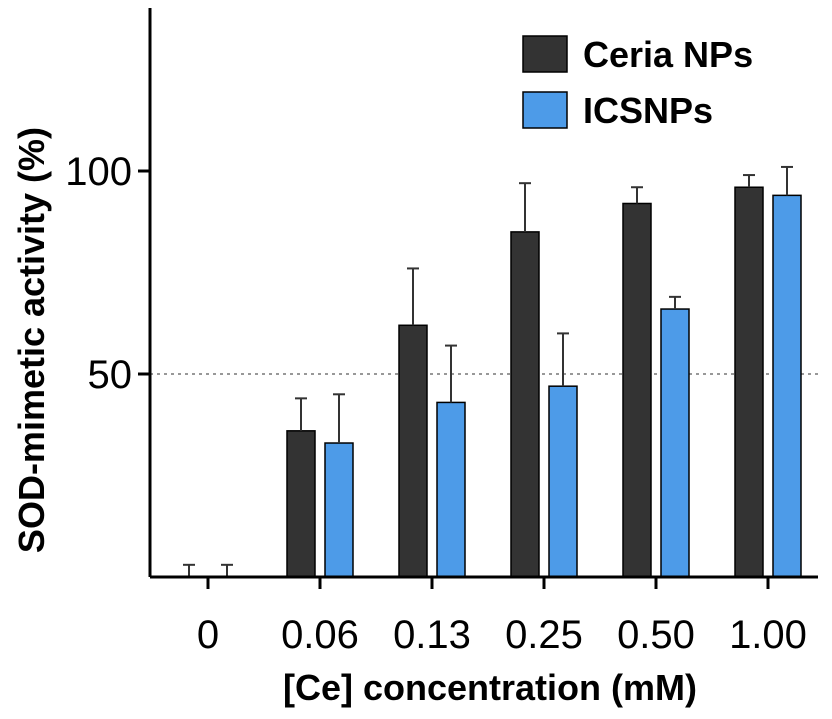 Image resolution: width=832 pixels, height=719 pixels. I want to click on x-axis-title: [Ce] concentration (mM), so click(490, 687).